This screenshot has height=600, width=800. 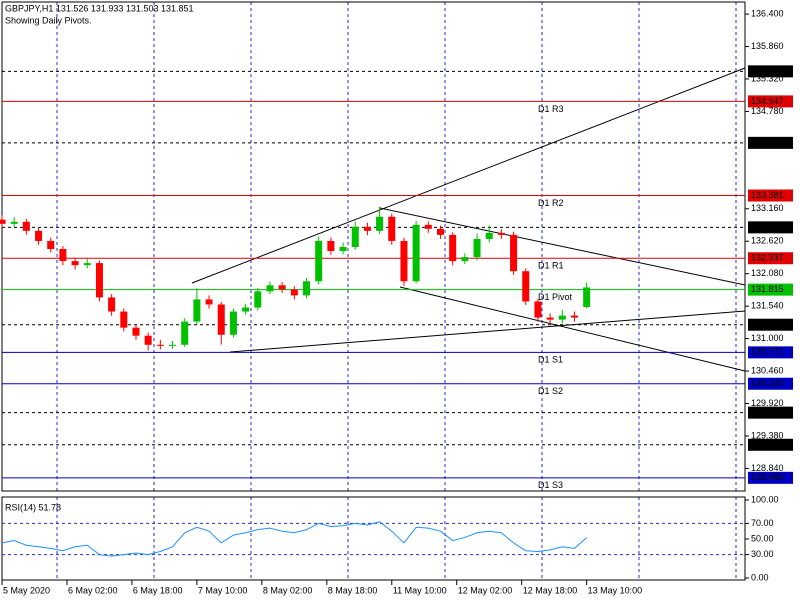 I want to click on y-tick-label: 135.320, so click(x=767, y=78).